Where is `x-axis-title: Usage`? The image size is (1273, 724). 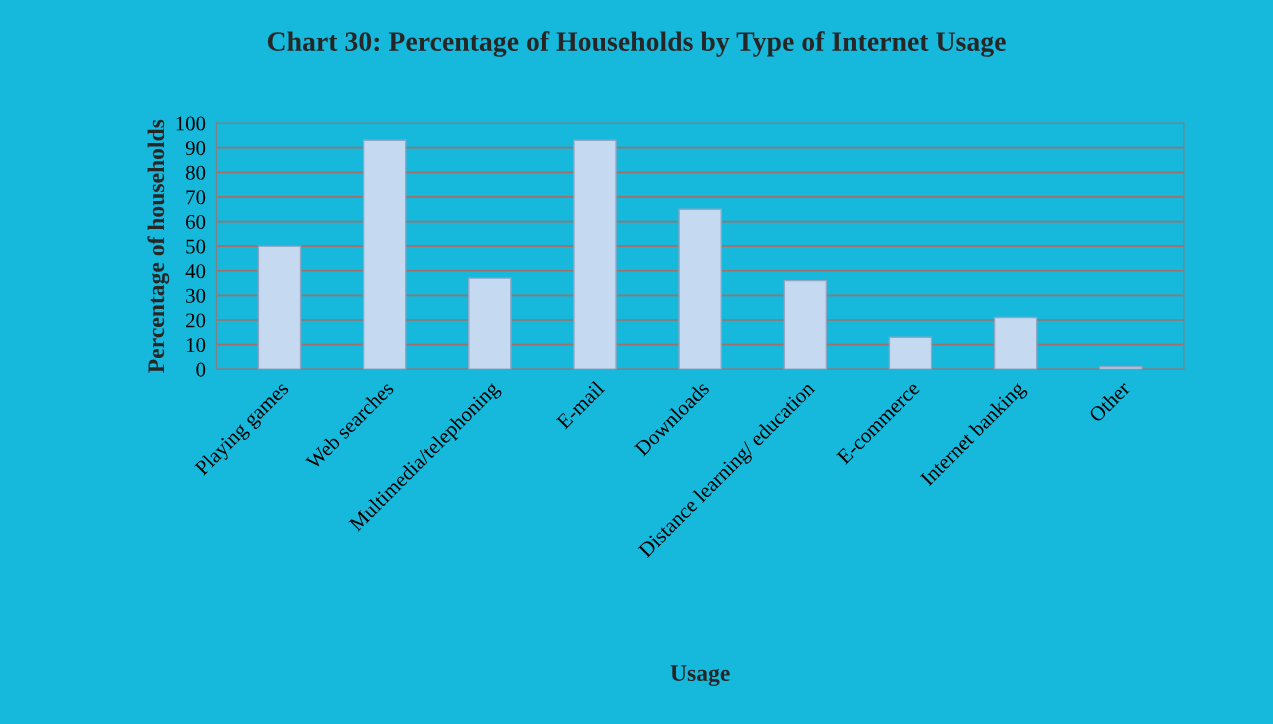 x-axis-title: Usage is located at coordinates (700, 676).